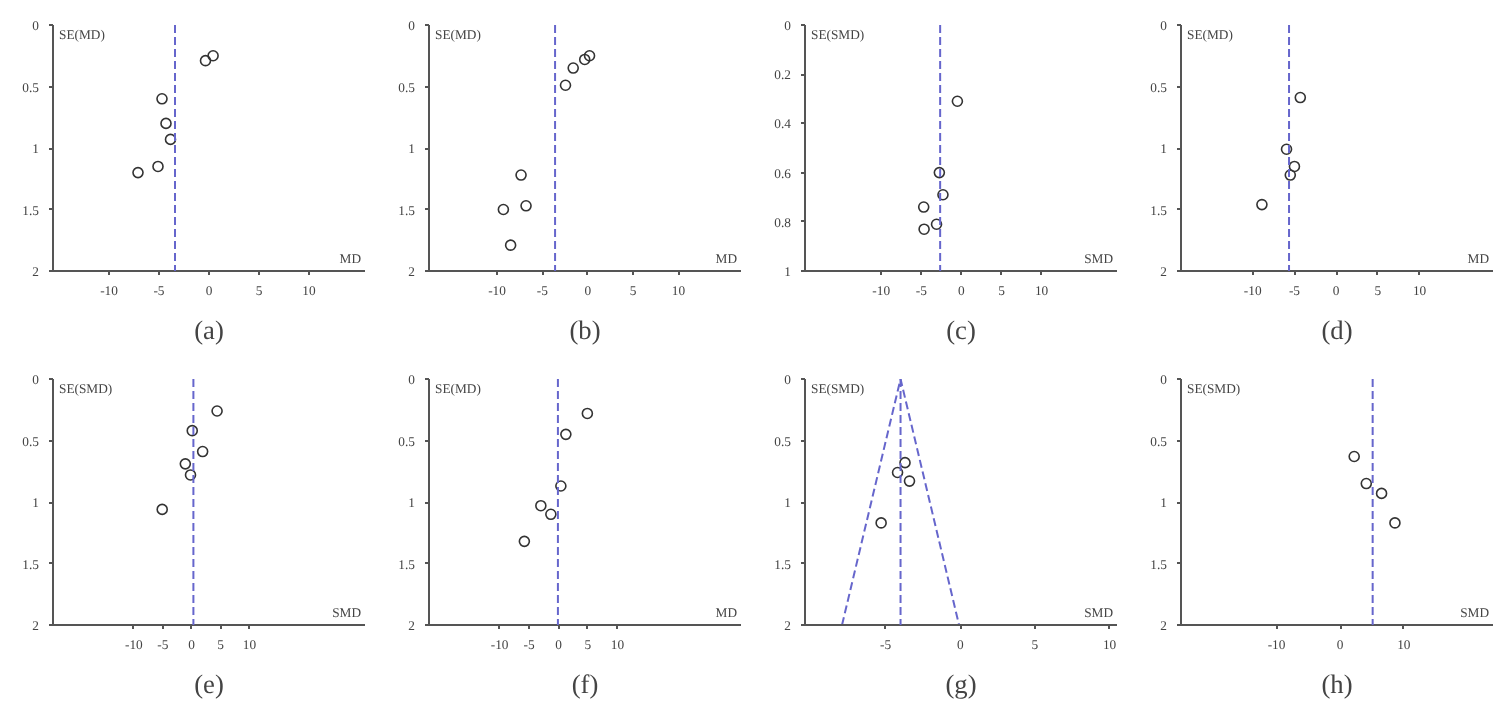 The width and height of the screenshot is (1510, 710). Describe the element at coordinates (209, 684) in the screenshot. I see `text: (e)` at that location.